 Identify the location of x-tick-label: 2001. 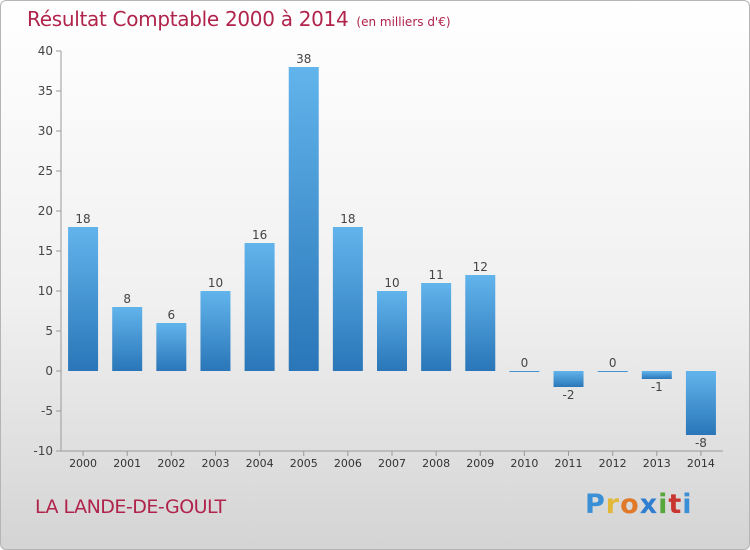
(127, 463).